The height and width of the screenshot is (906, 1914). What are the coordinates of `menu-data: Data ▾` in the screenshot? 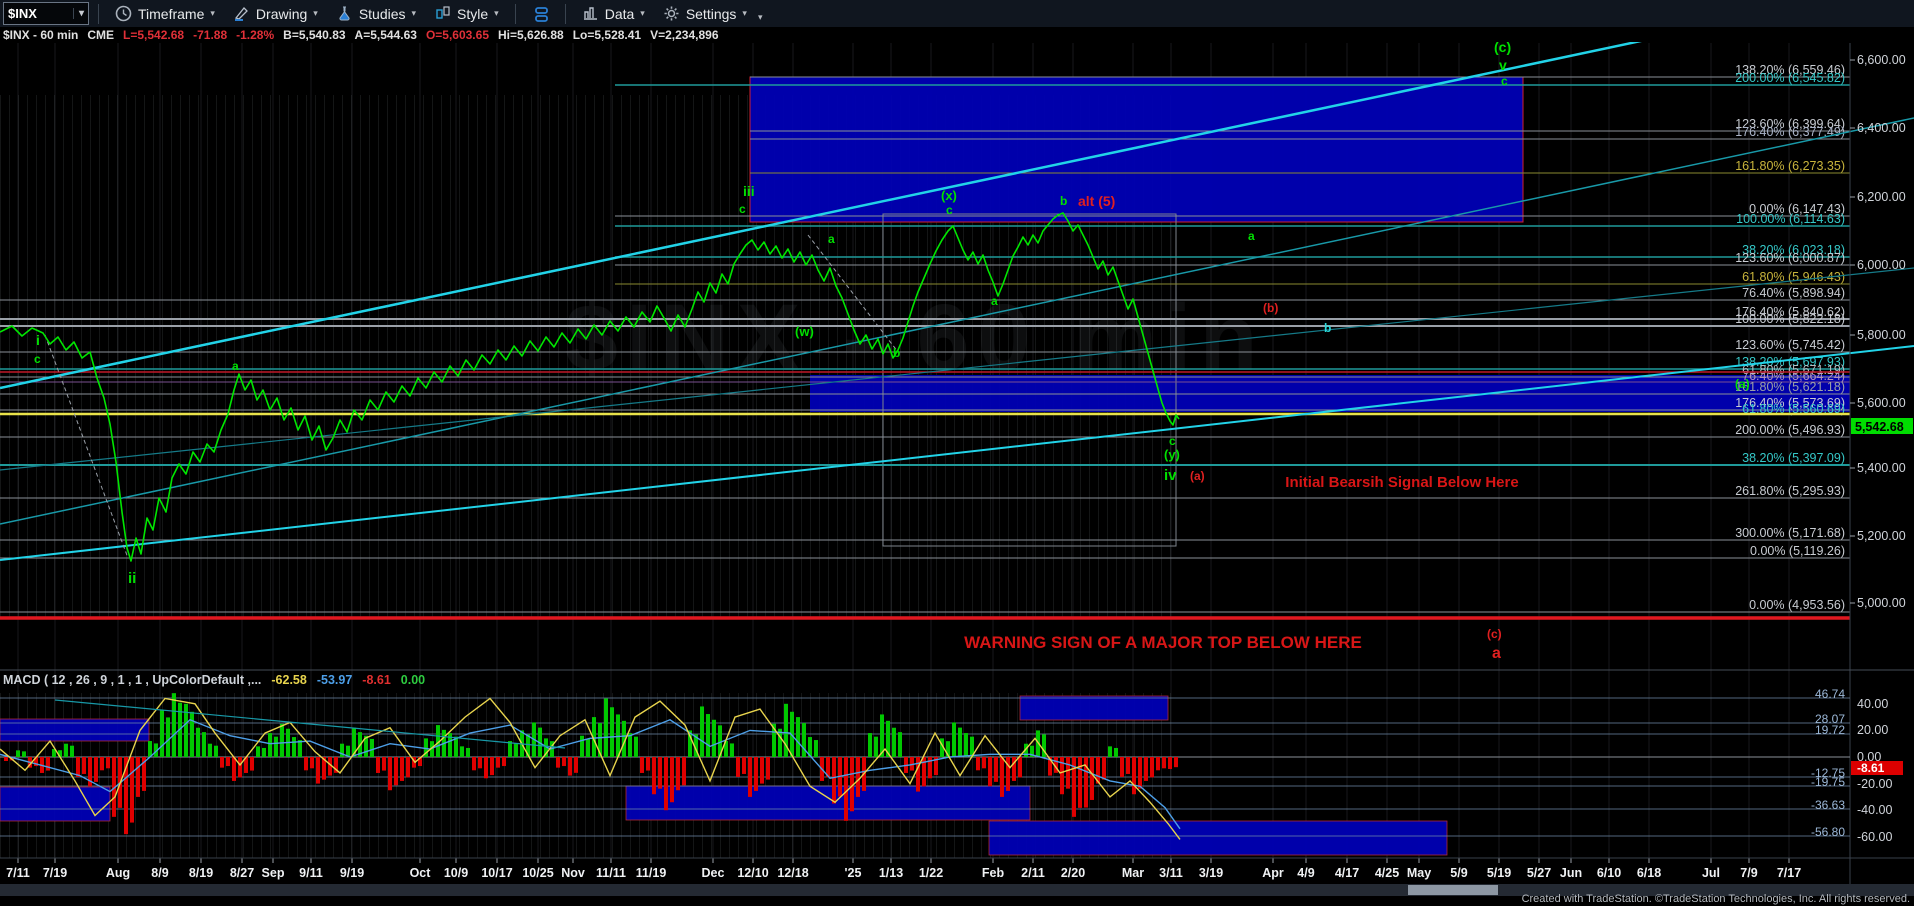 It's located at (613, 13).